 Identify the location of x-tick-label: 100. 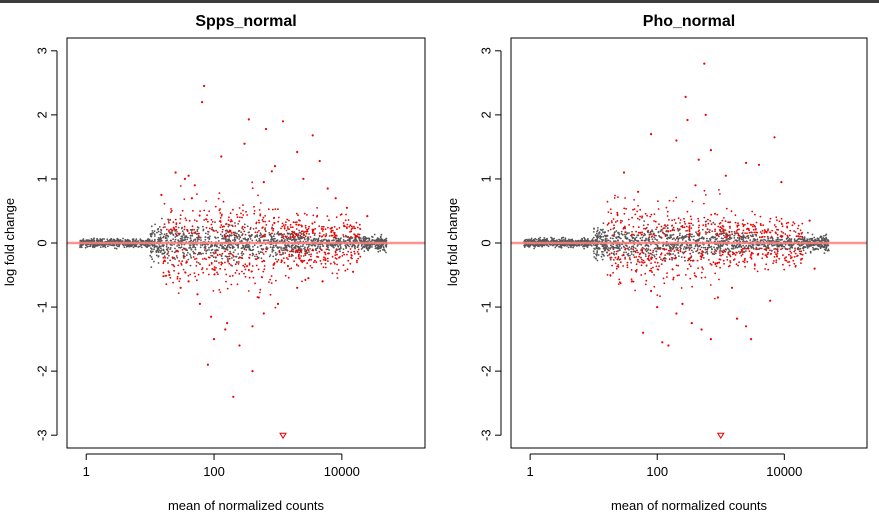
(214, 471).